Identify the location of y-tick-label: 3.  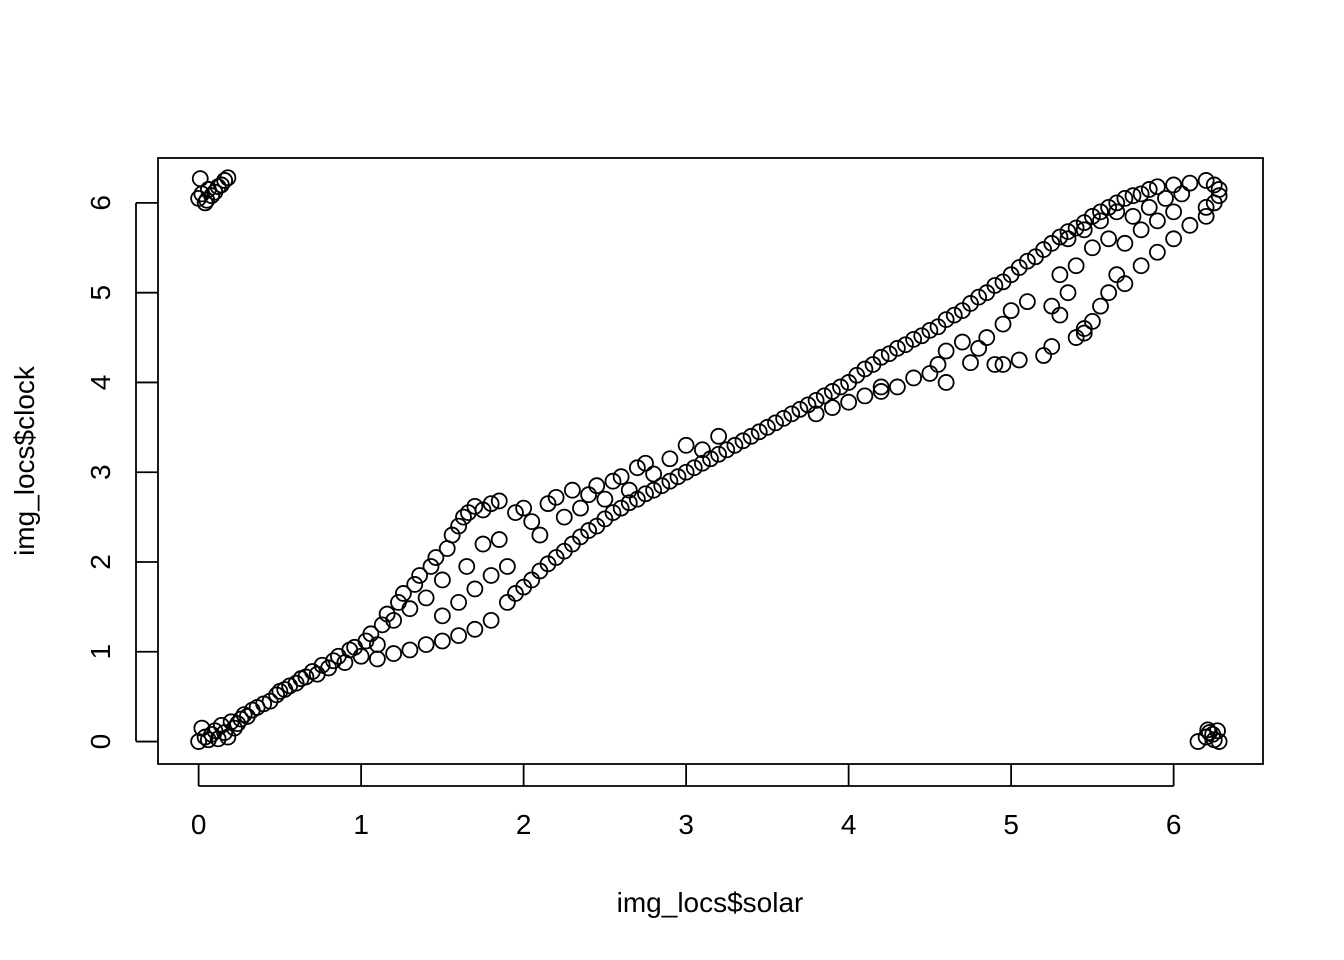
(100, 472).